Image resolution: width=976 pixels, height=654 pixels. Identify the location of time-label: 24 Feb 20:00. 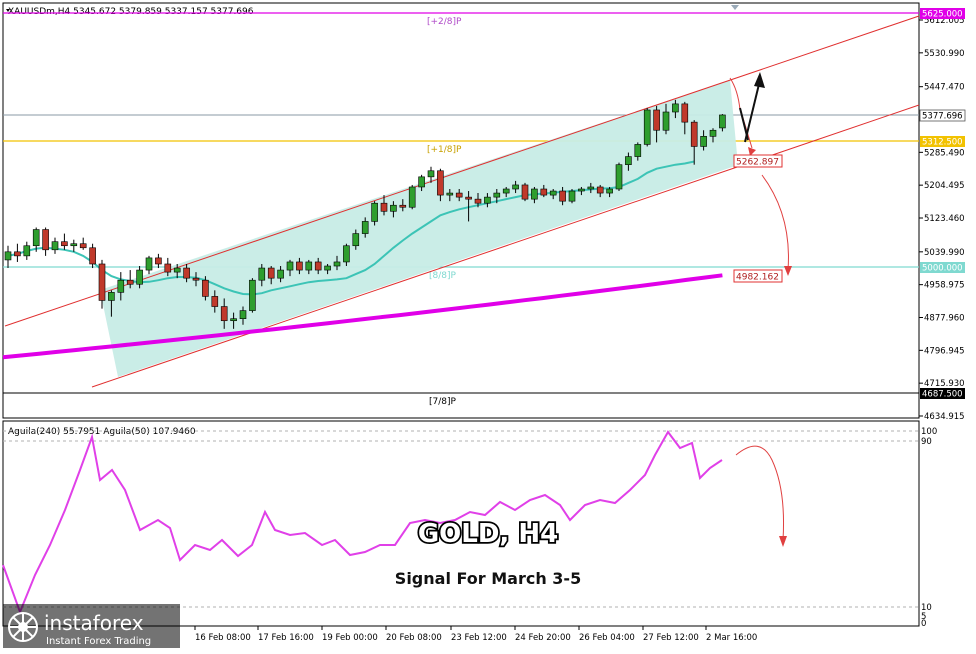
(543, 638).